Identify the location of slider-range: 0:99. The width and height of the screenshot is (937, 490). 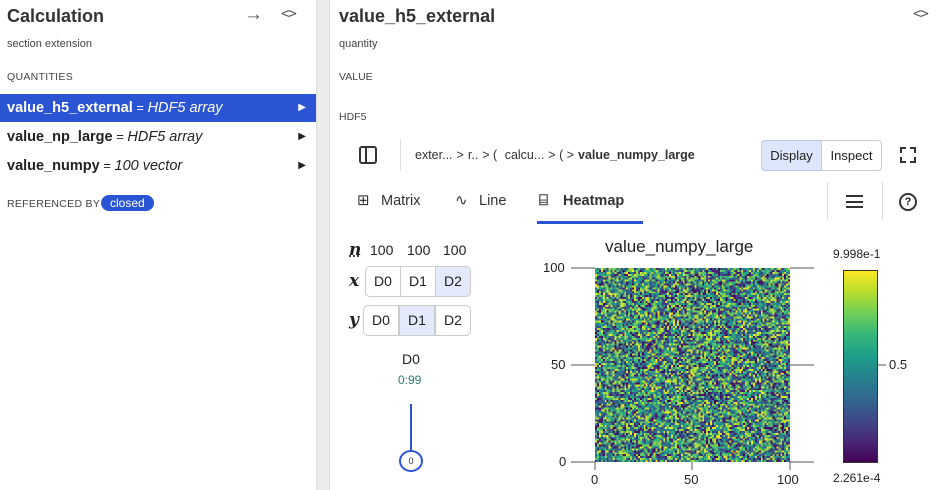
(410, 380).